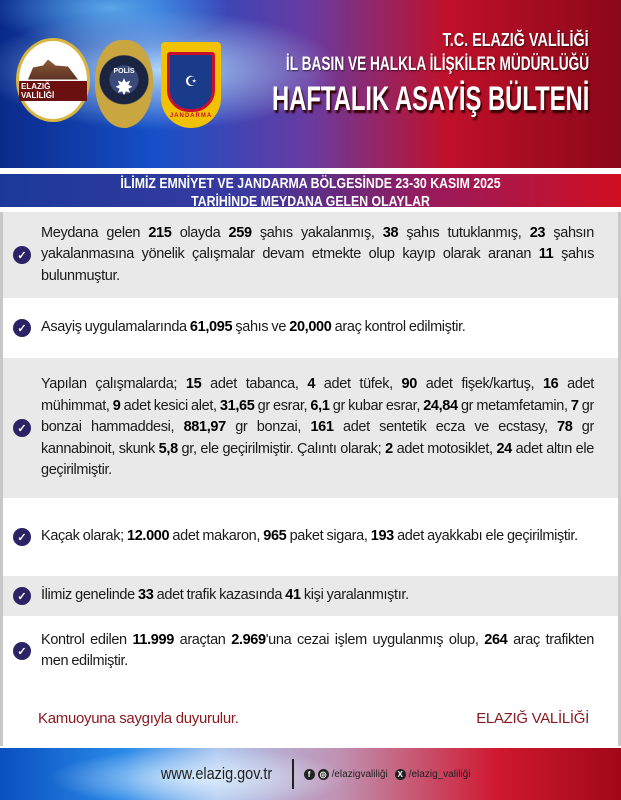 The image size is (621, 800). I want to click on text-segment: gr kubar esrar,, so click(376, 405).